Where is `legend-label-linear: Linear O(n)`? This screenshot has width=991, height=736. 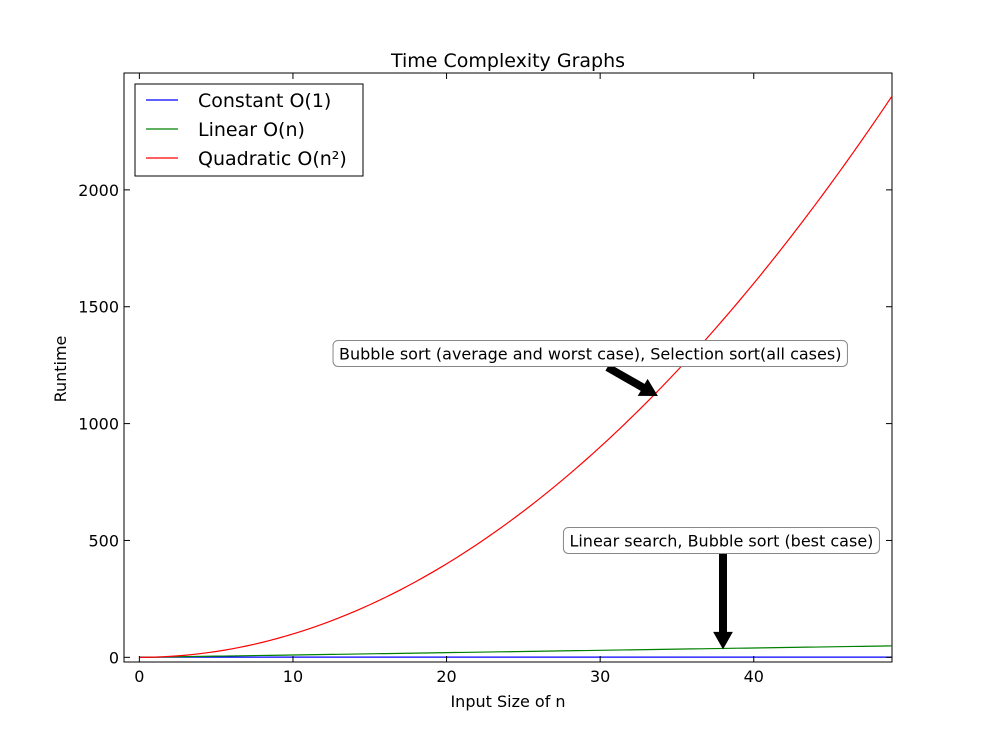 legend-label-linear: Linear O(n) is located at coordinates (251, 130).